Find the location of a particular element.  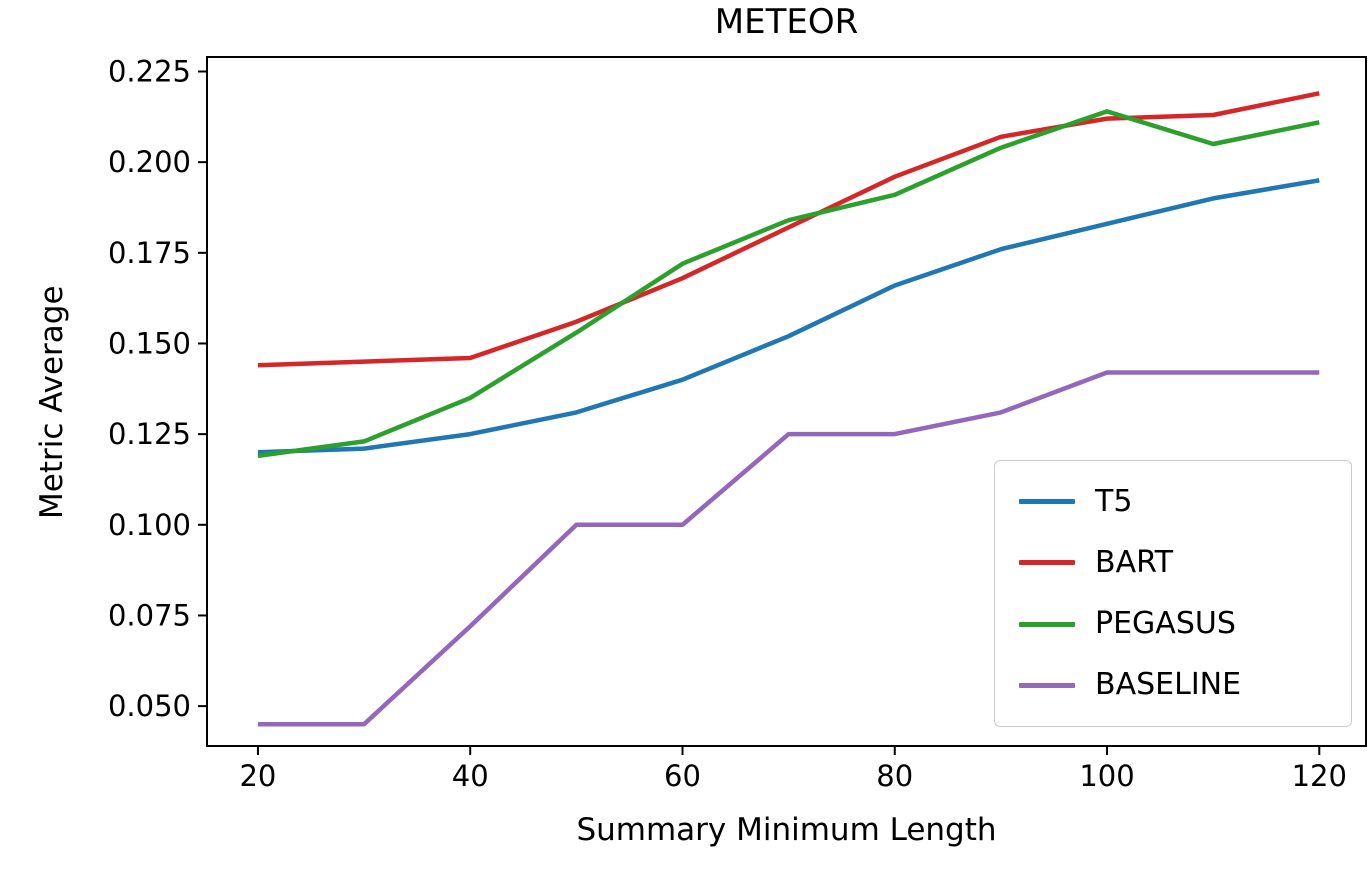

legend-item-bart: BART is located at coordinates (1173, 562).